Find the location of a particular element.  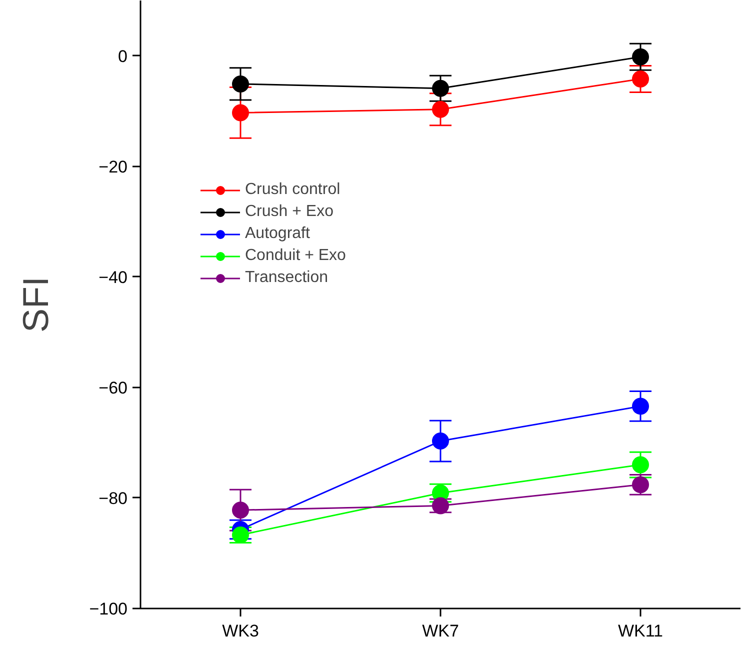

y-axis-title: SFI is located at coordinates (35, 304).